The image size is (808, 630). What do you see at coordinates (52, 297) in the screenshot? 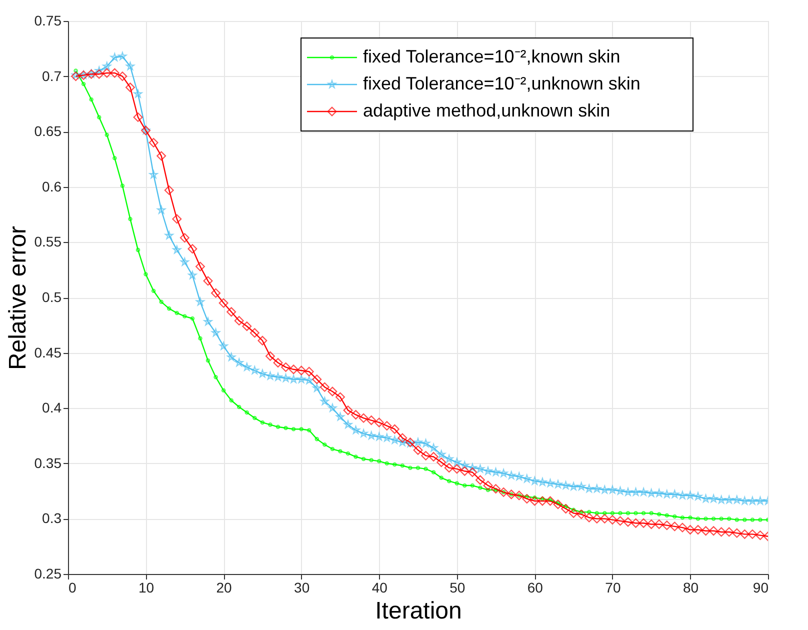
I see `y-tick-label: 0.5` at bounding box center [52, 297].